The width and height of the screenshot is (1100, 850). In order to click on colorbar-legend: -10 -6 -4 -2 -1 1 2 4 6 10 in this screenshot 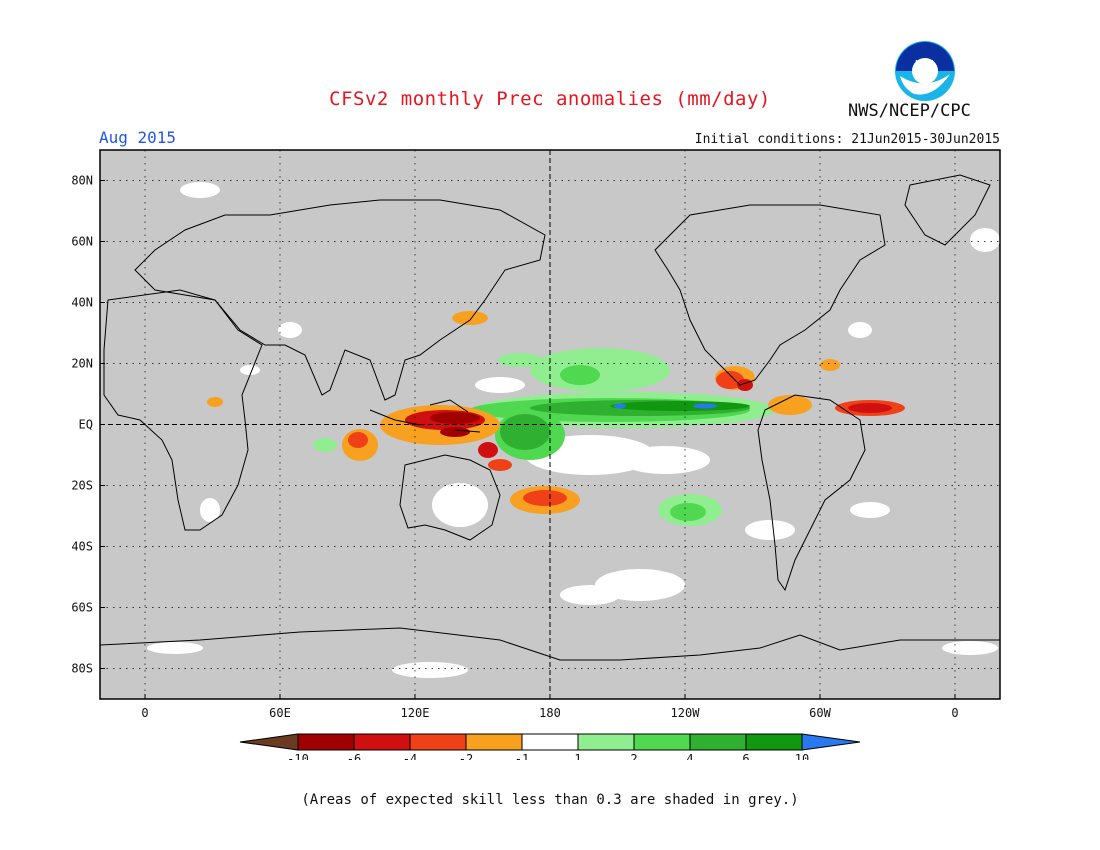, I will do `click(550, 746)`.